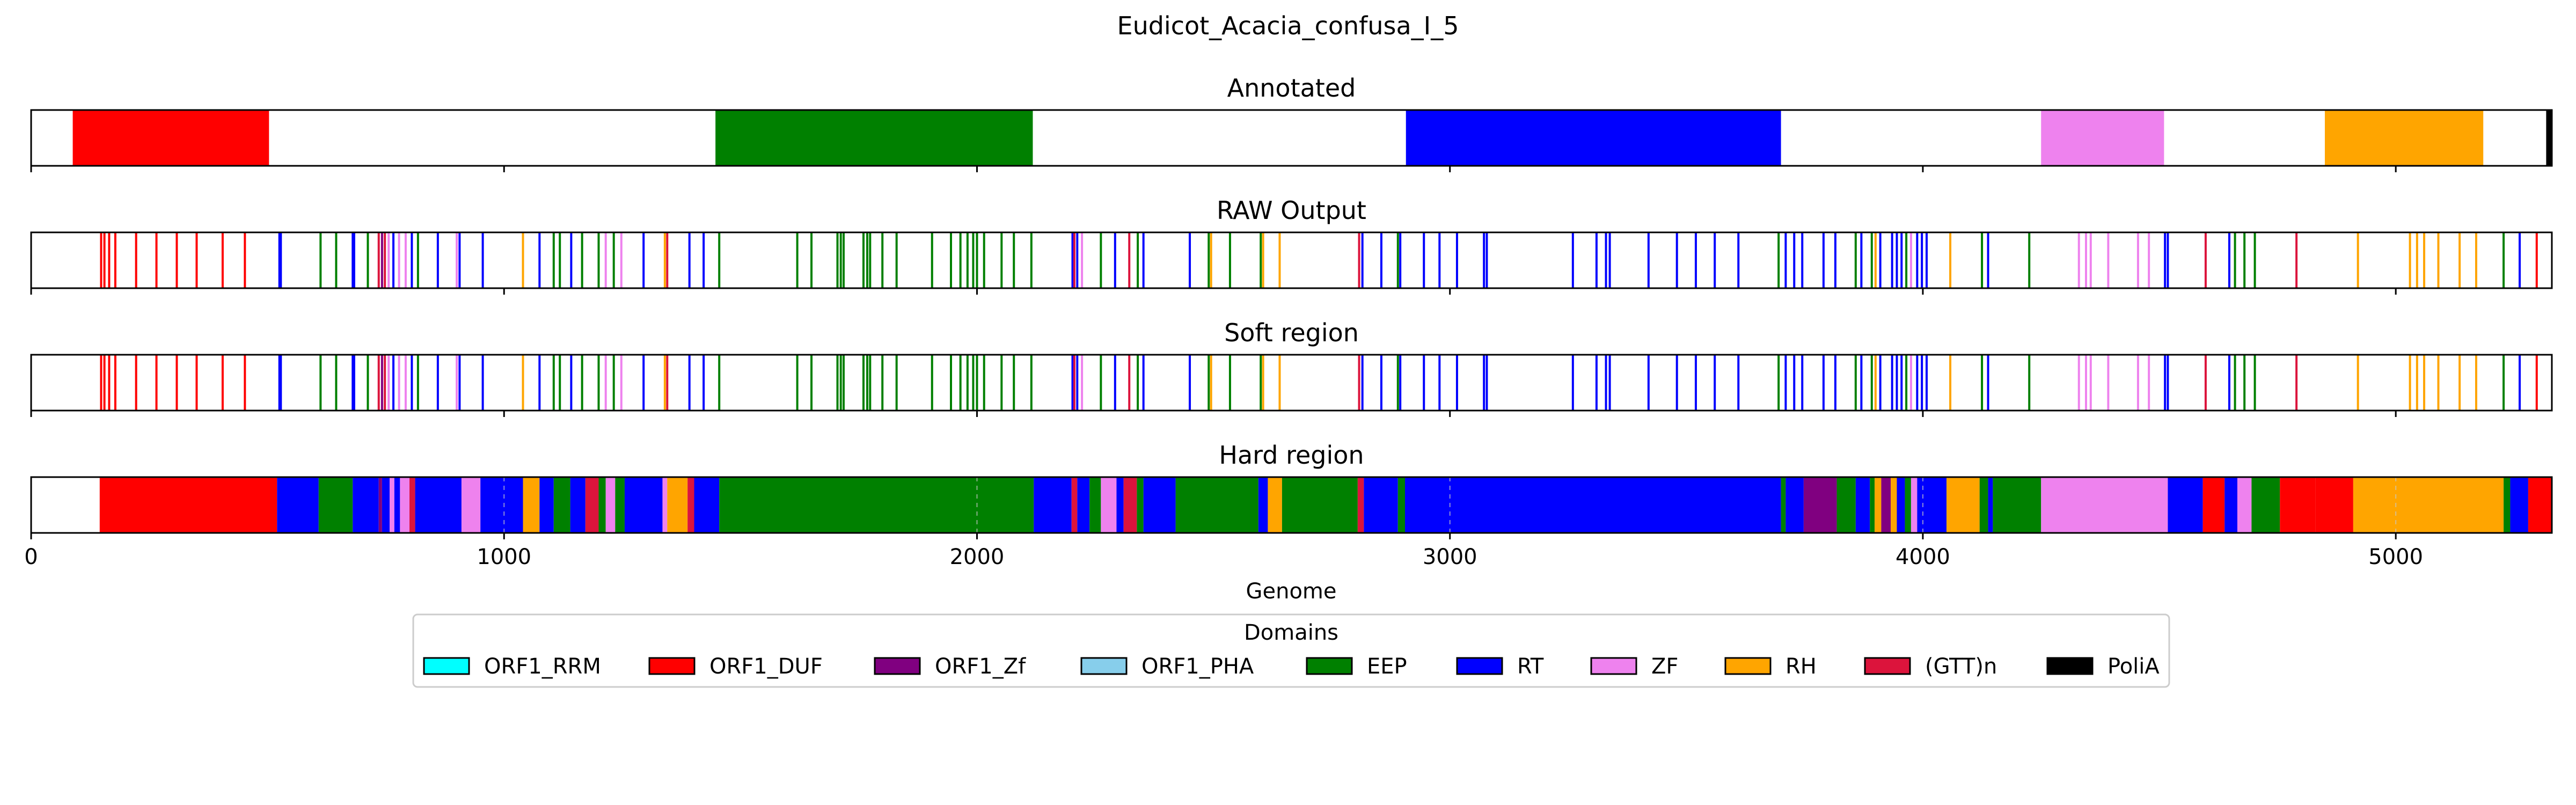  I want to click on figure-title: Eudicot_Acacia_confusa_I_5, so click(1288, 25).